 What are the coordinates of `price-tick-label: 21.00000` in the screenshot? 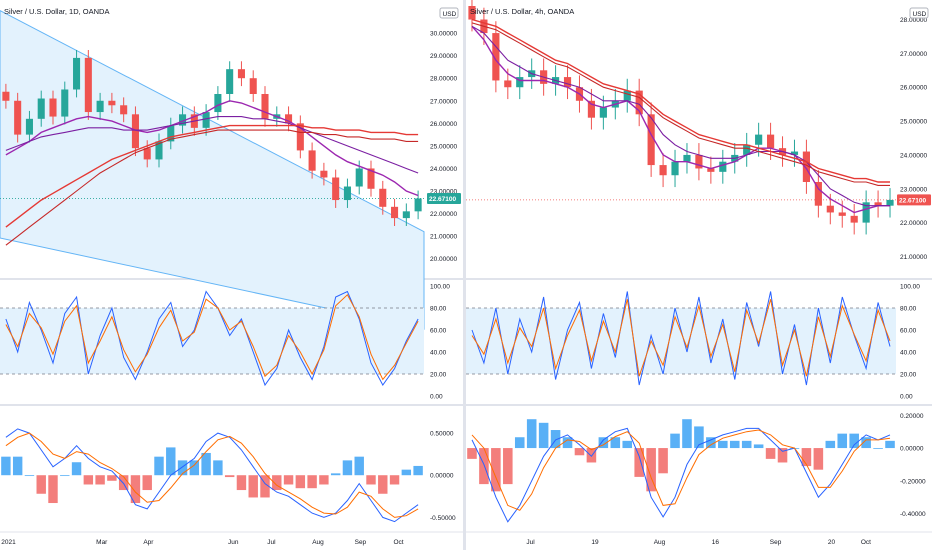 It's located at (443, 237).